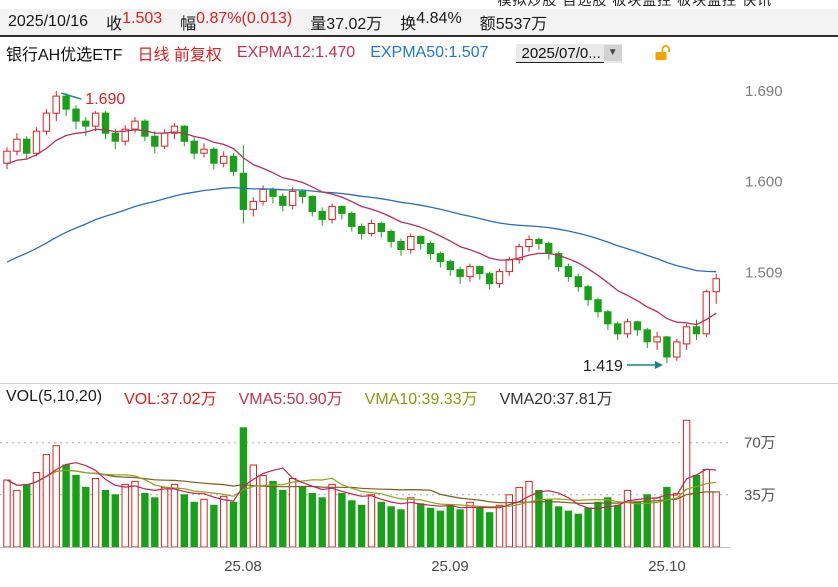 The image size is (838, 587). Describe the element at coordinates (450, 566) in the screenshot. I see `x-axis-label-sep: 25.09` at that location.